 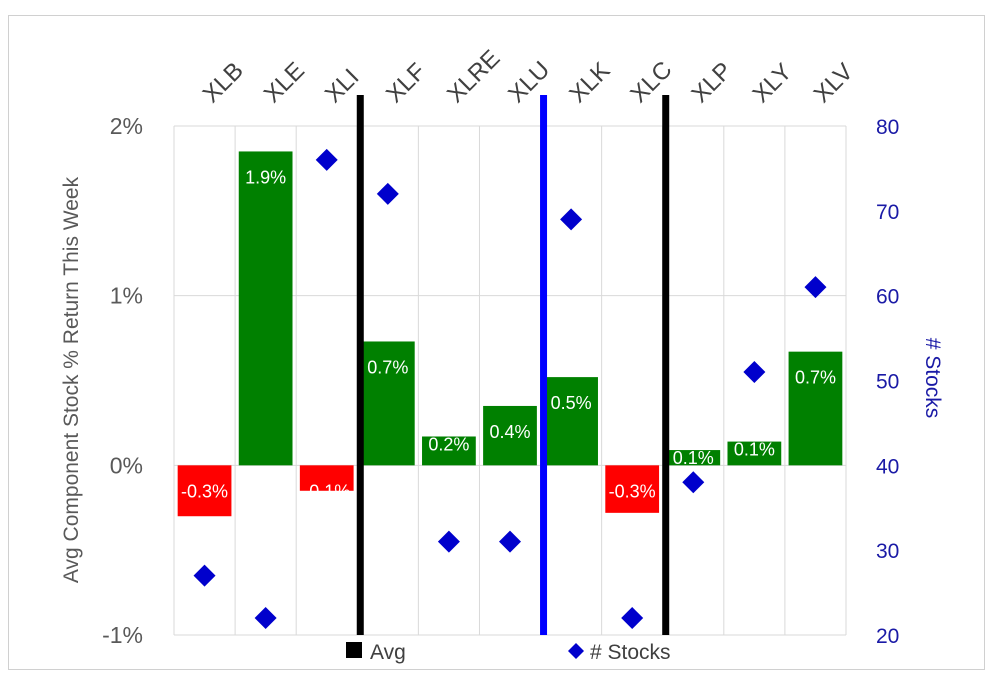 I want to click on data-label-xlk: 0.5%, so click(x=571, y=403).